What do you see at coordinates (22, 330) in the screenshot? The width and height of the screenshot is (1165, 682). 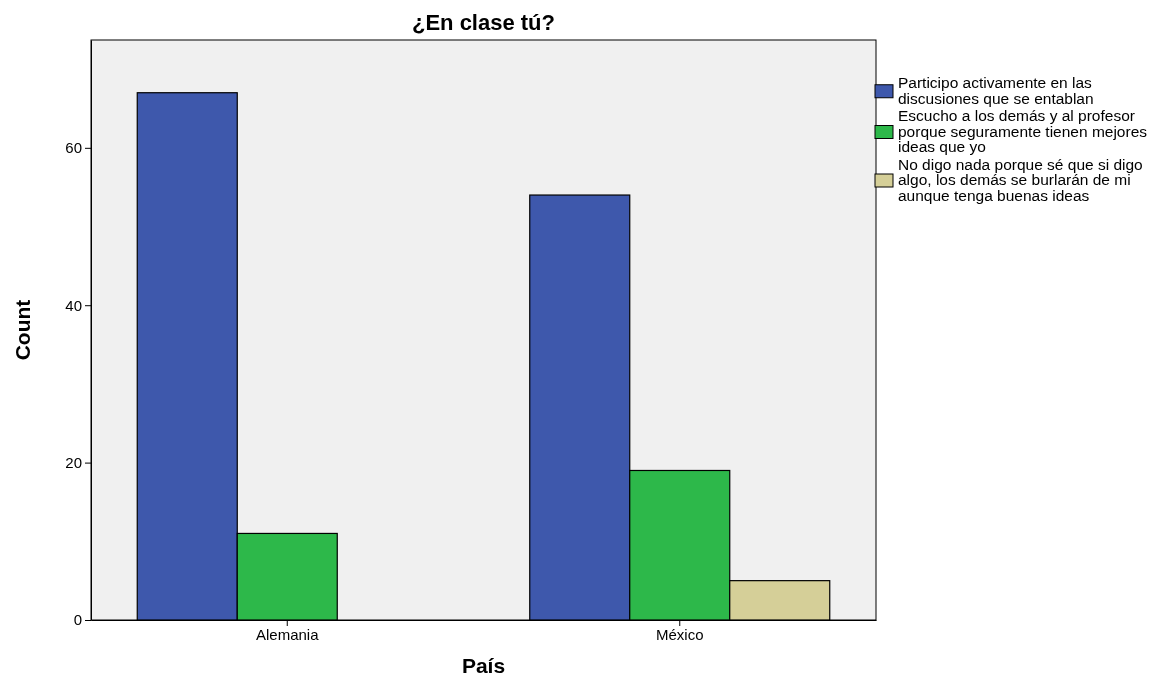 I see `y-axis-title: Count` at bounding box center [22, 330].